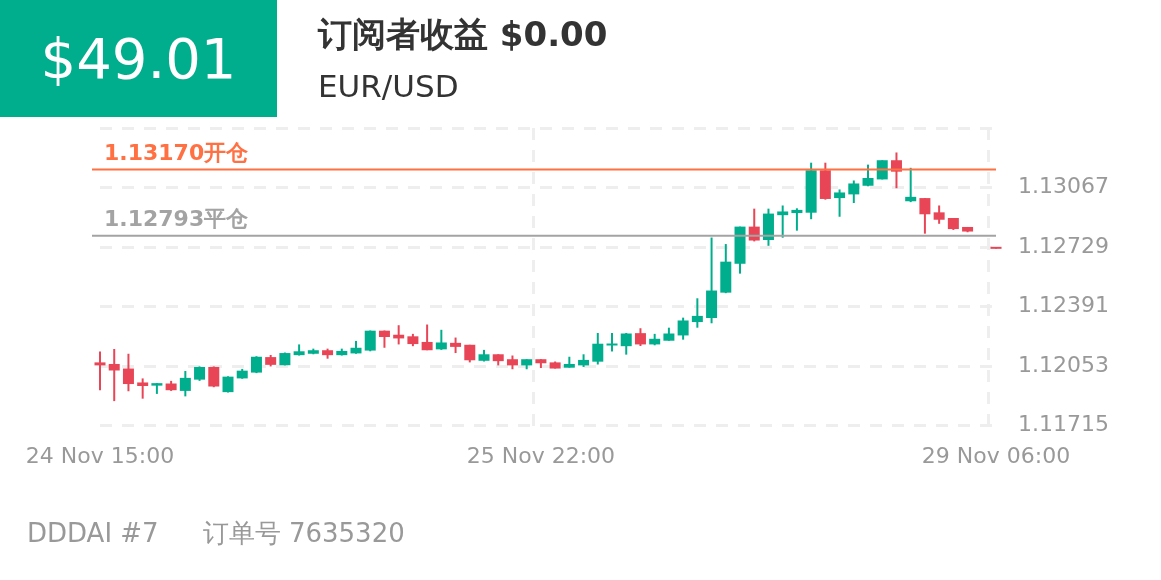  Describe the element at coordinates (388, 86) in the screenshot. I see `chart-subtitle: EUR/USD` at that location.